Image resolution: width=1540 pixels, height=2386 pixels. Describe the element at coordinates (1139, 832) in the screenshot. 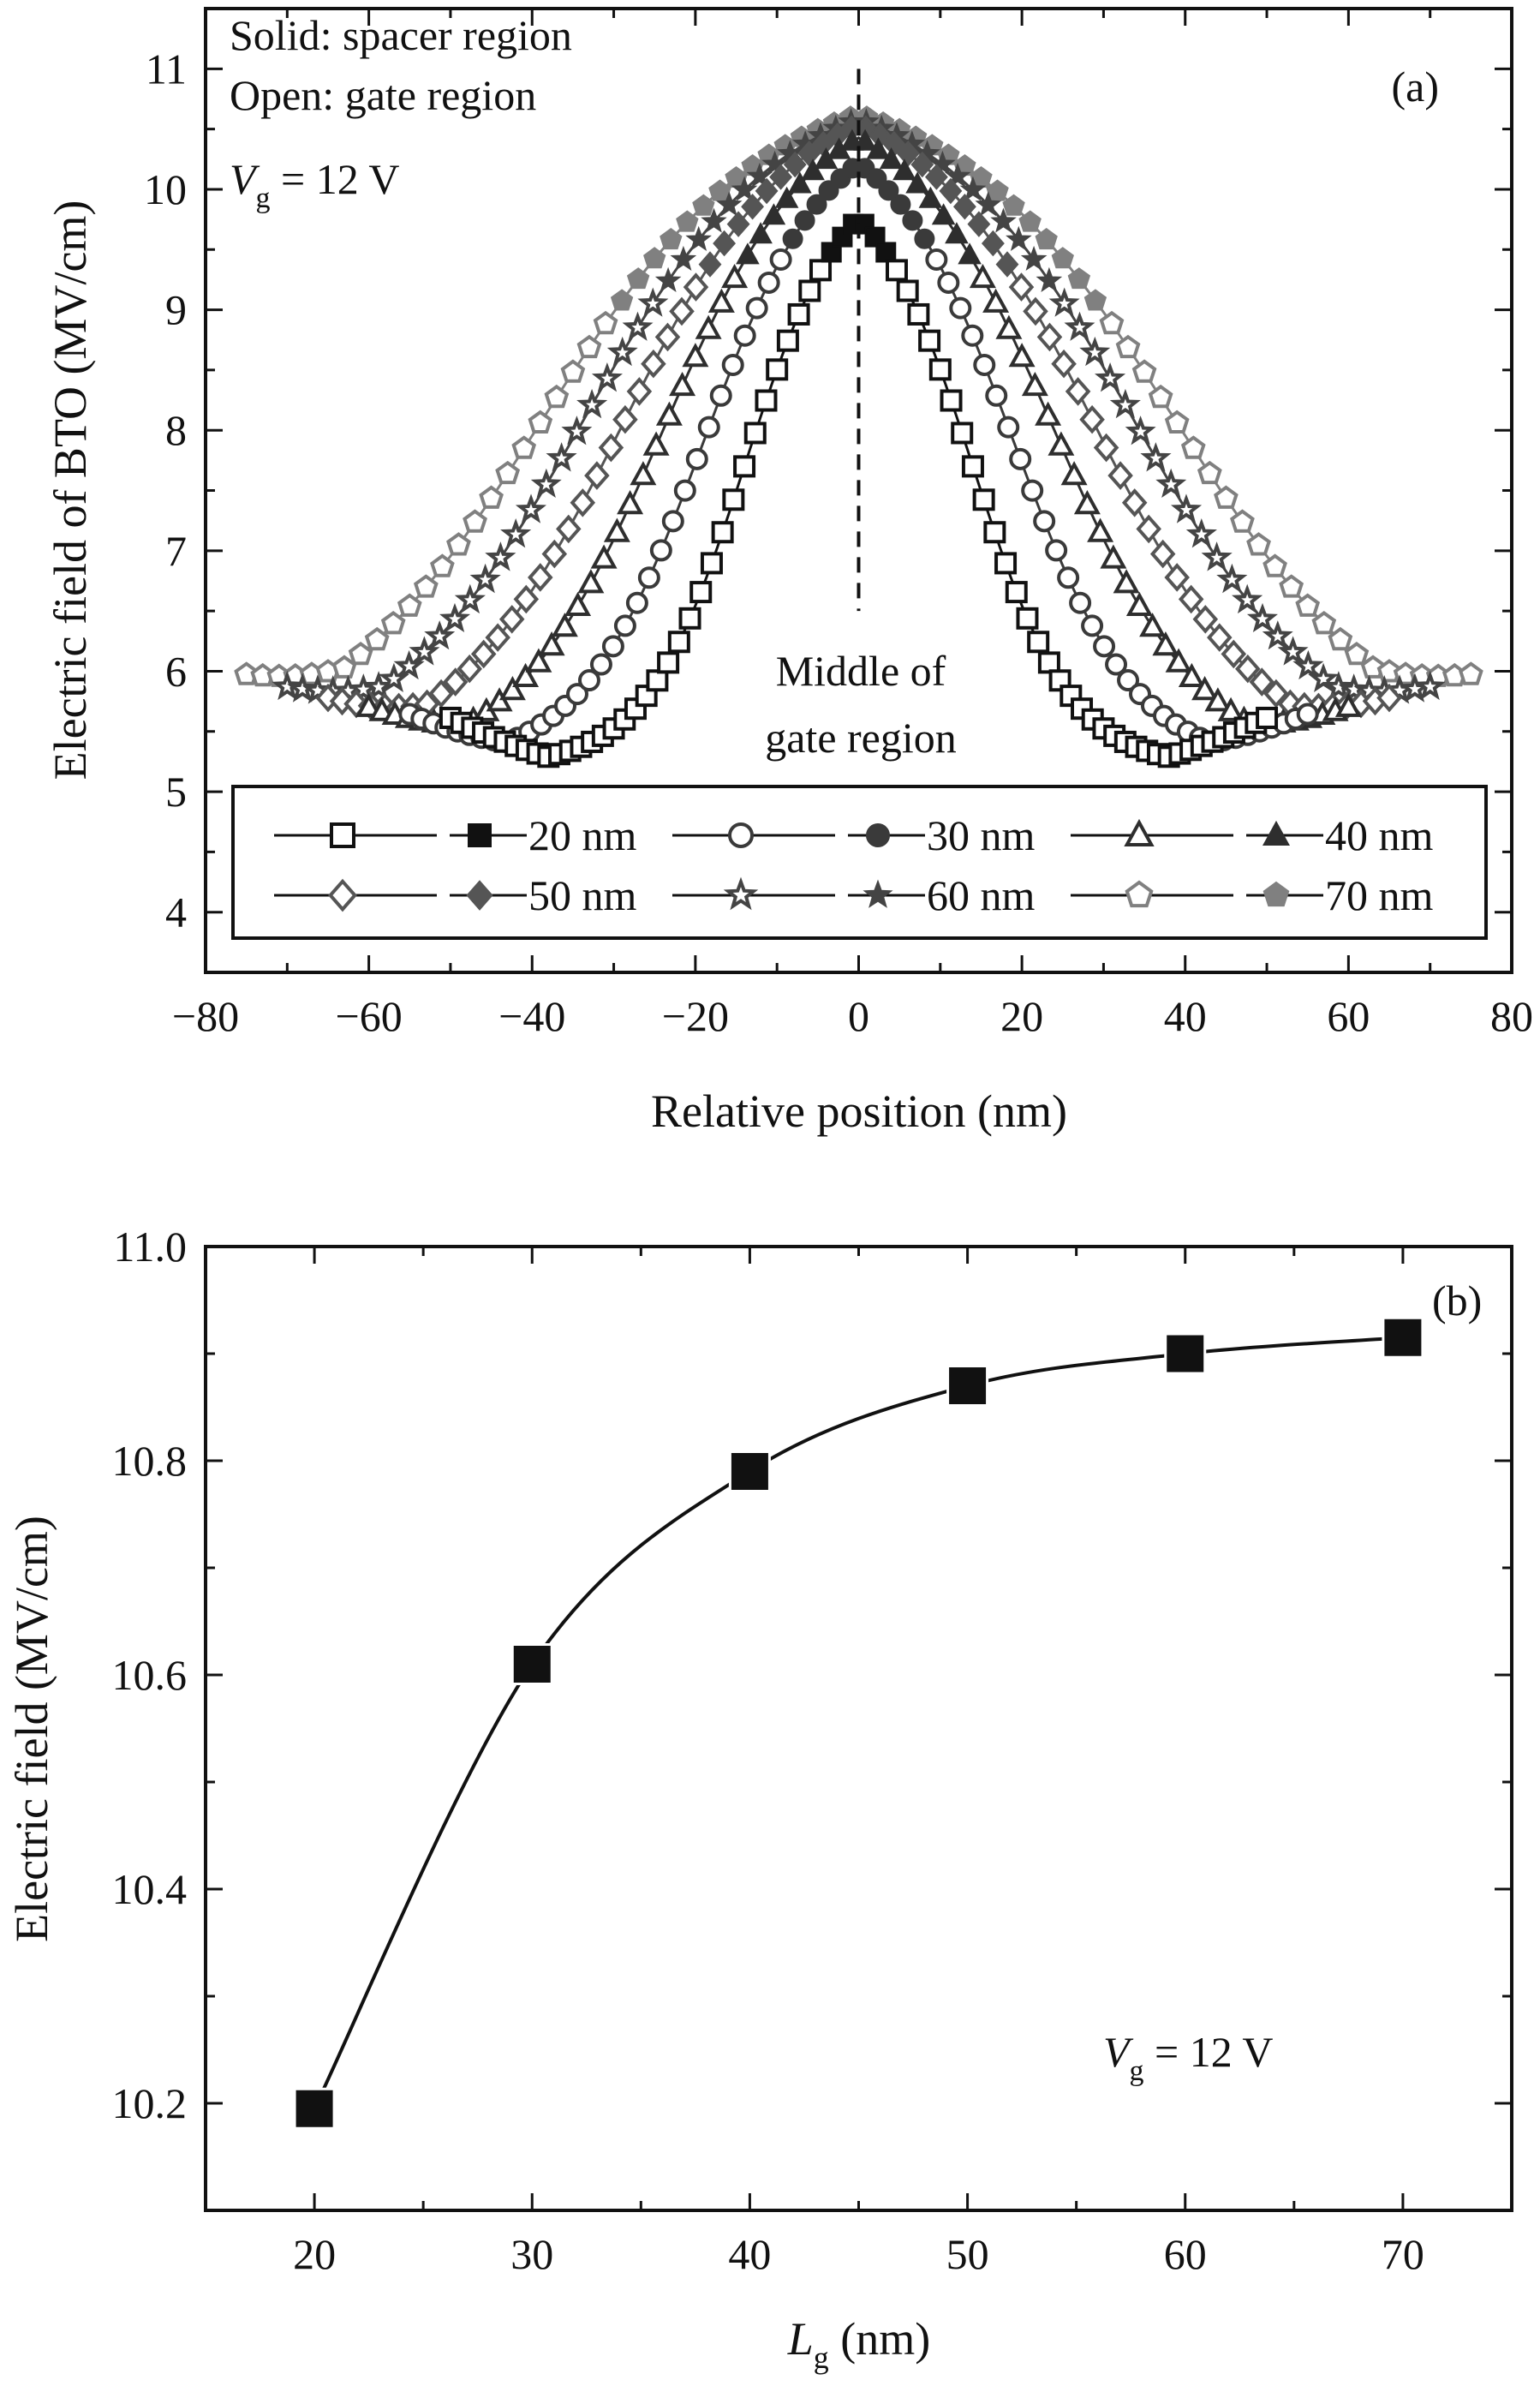

I see `legend-open-marker` at that location.